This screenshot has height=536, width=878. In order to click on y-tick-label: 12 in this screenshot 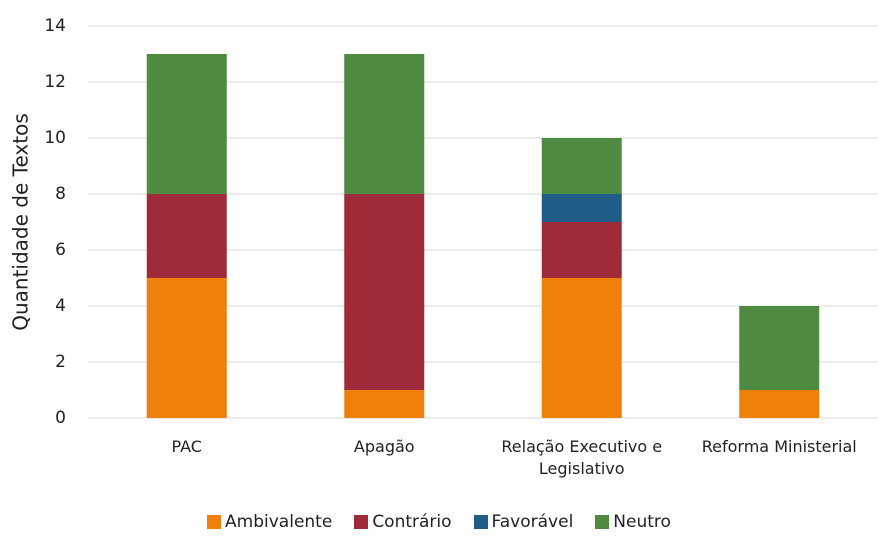, I will do `click(55, 82)`.